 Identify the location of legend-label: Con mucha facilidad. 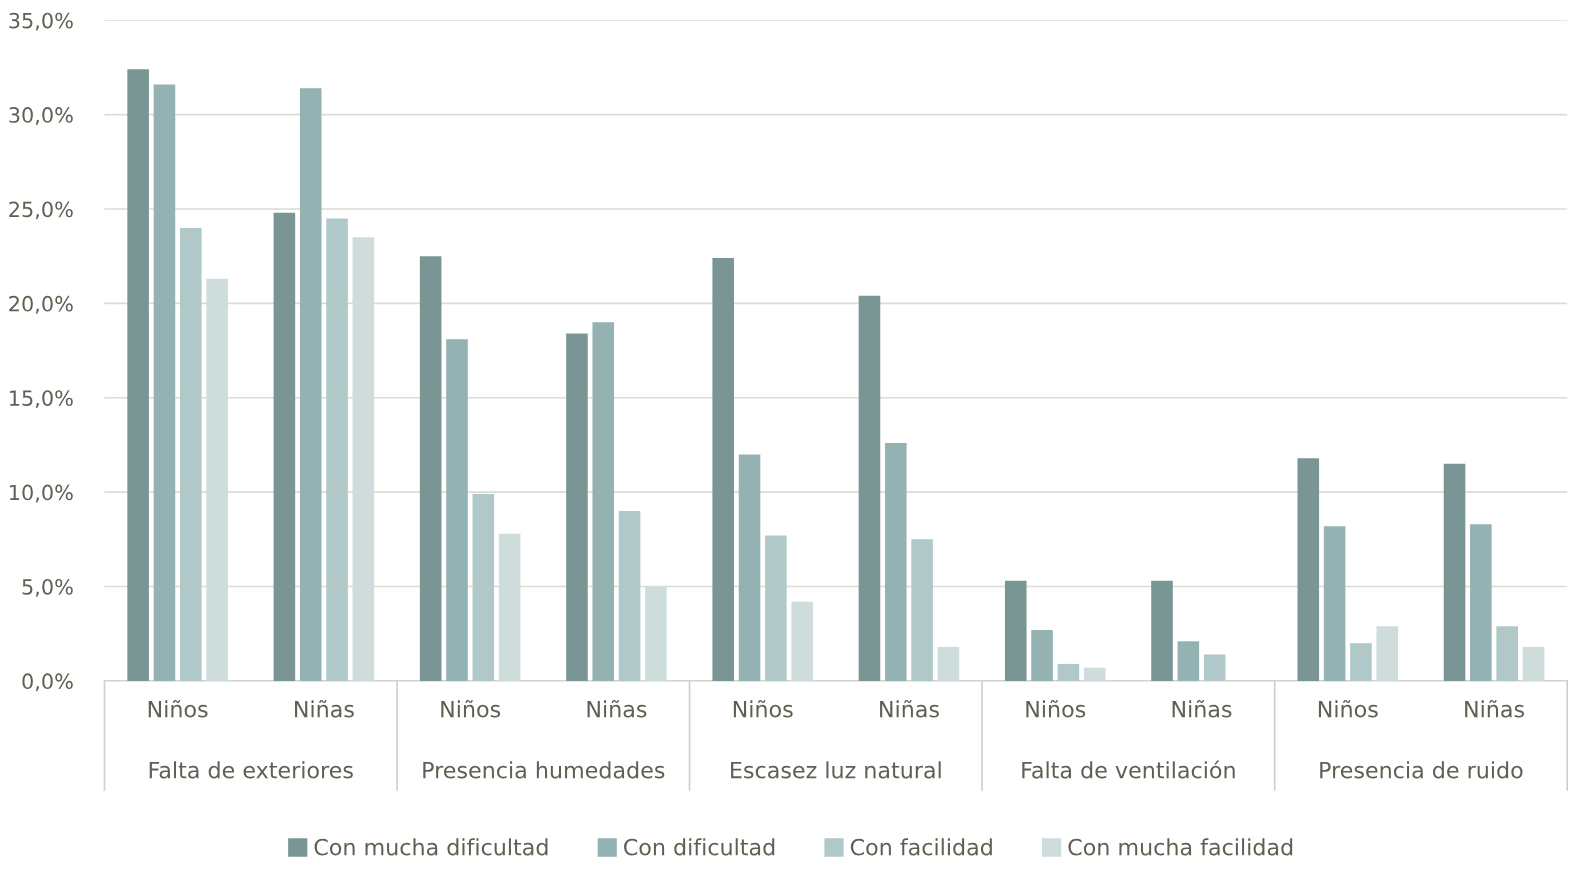
(1180, 847).